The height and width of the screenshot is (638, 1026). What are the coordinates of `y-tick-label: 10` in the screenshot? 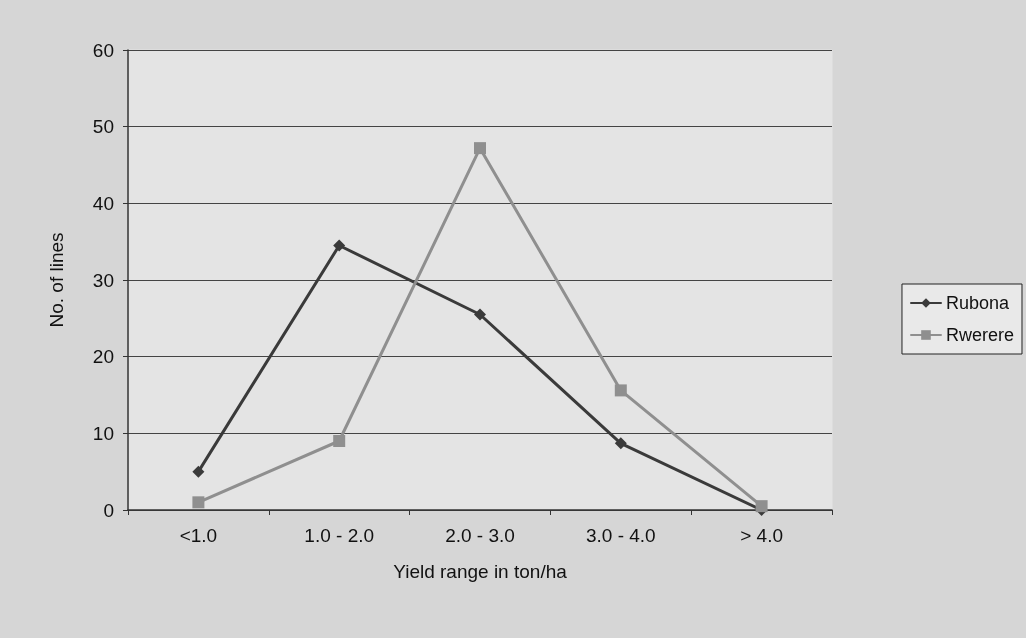 It's located at (103, 433).